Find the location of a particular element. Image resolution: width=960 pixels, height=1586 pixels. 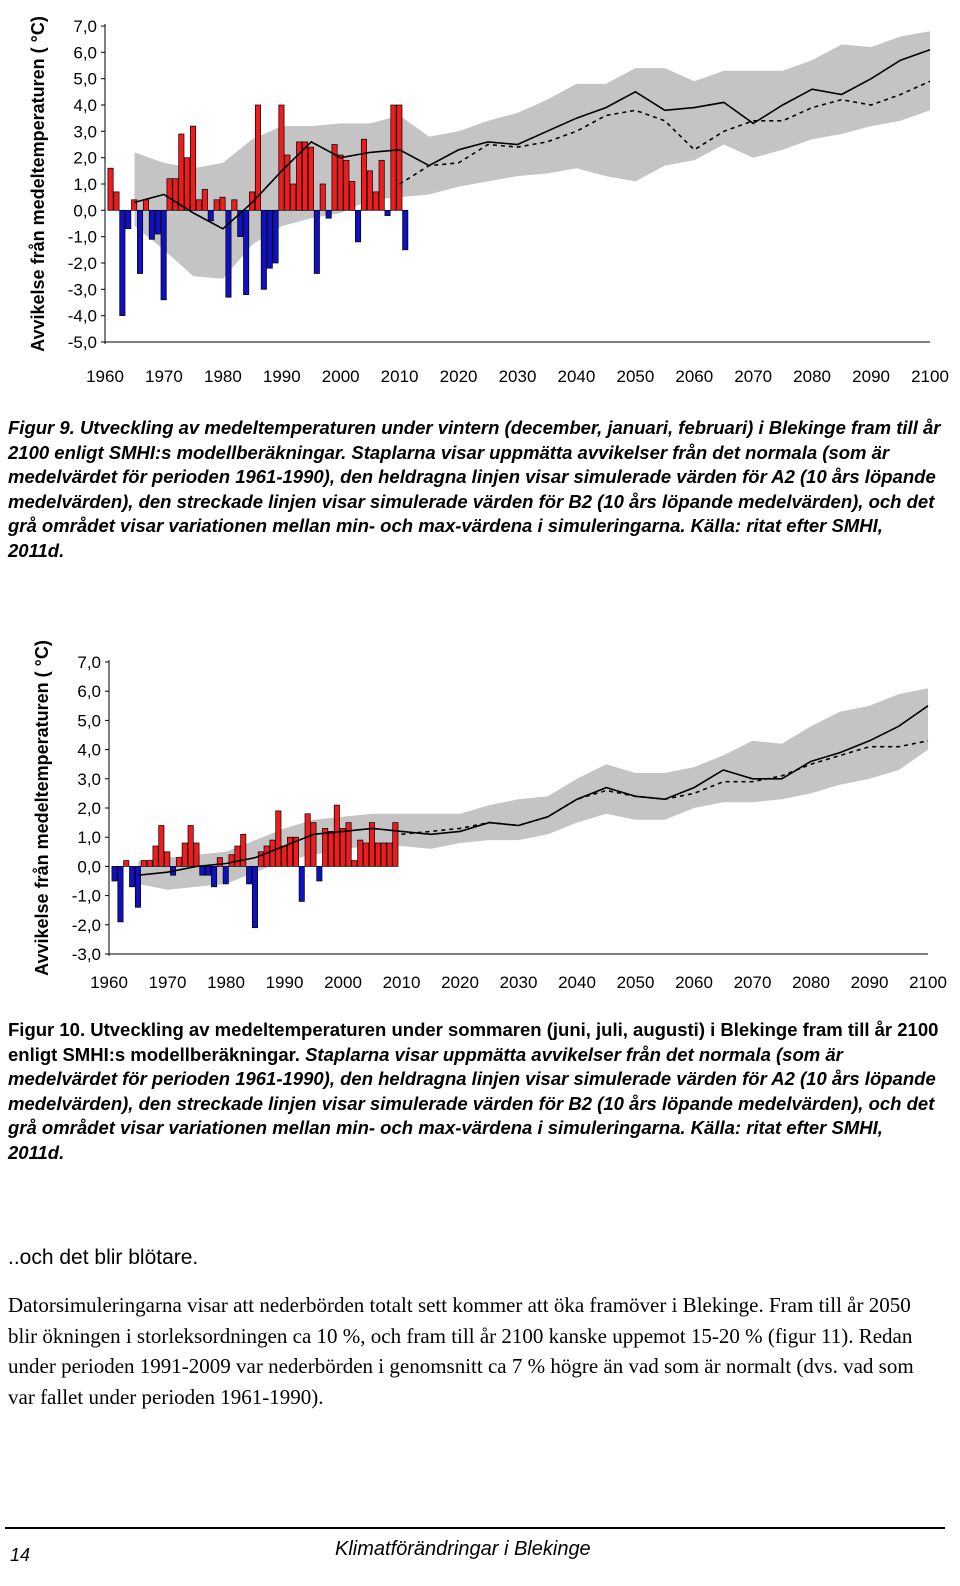

observed-bar-1990 is located at coordinates (281, 157).